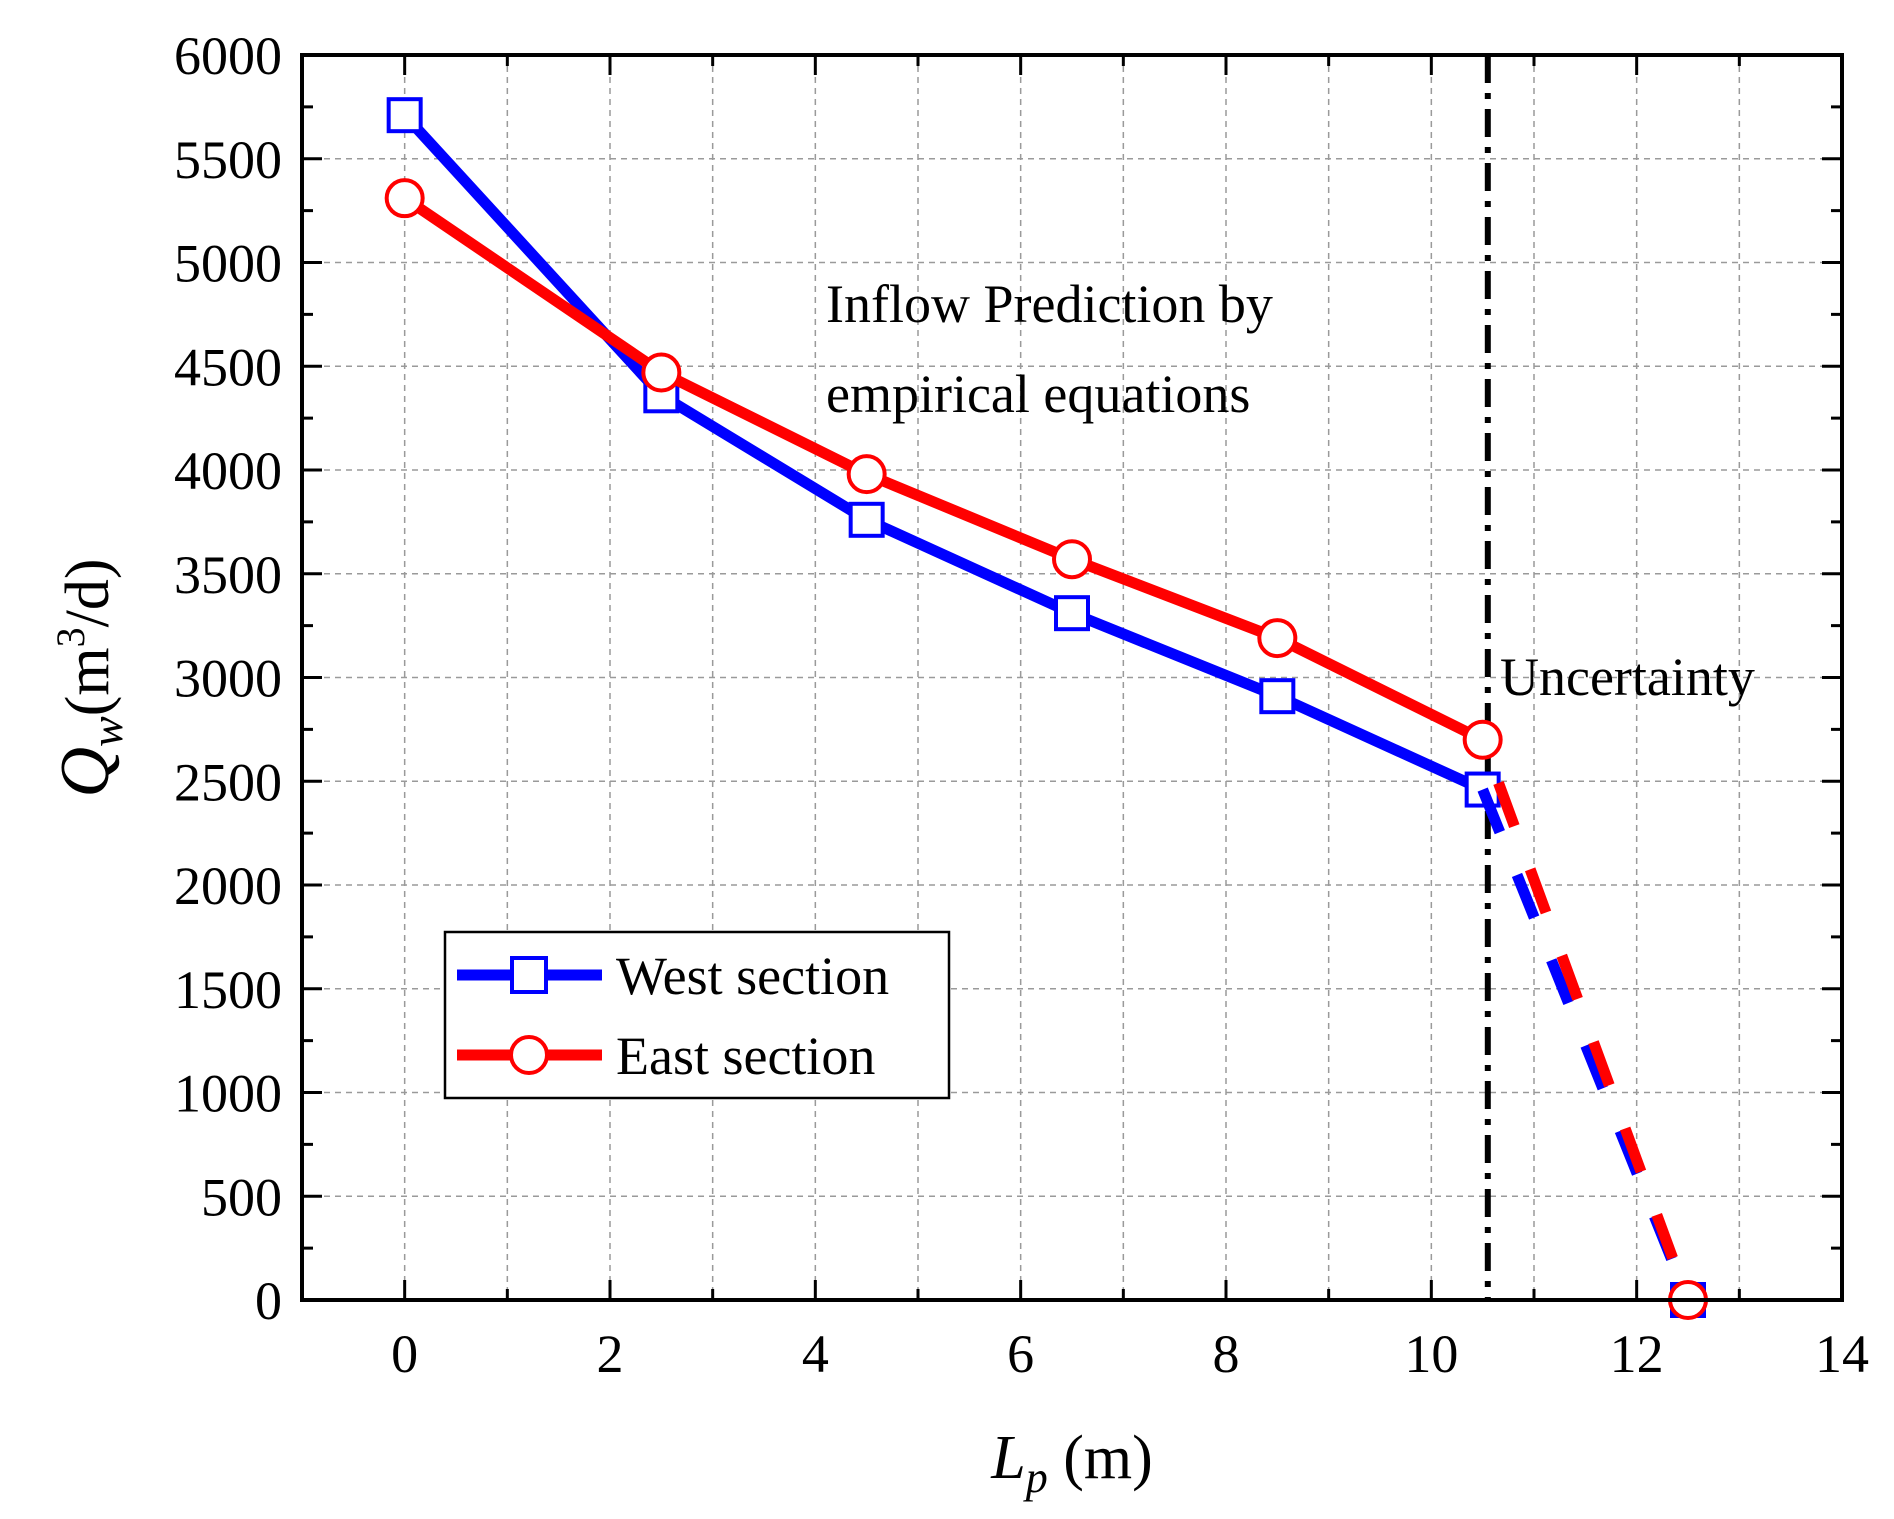 The height and width of the screenshot is (1519, 1894). I want to click on annotation-uncertainty: Uncertainty, so click(1627, 677).